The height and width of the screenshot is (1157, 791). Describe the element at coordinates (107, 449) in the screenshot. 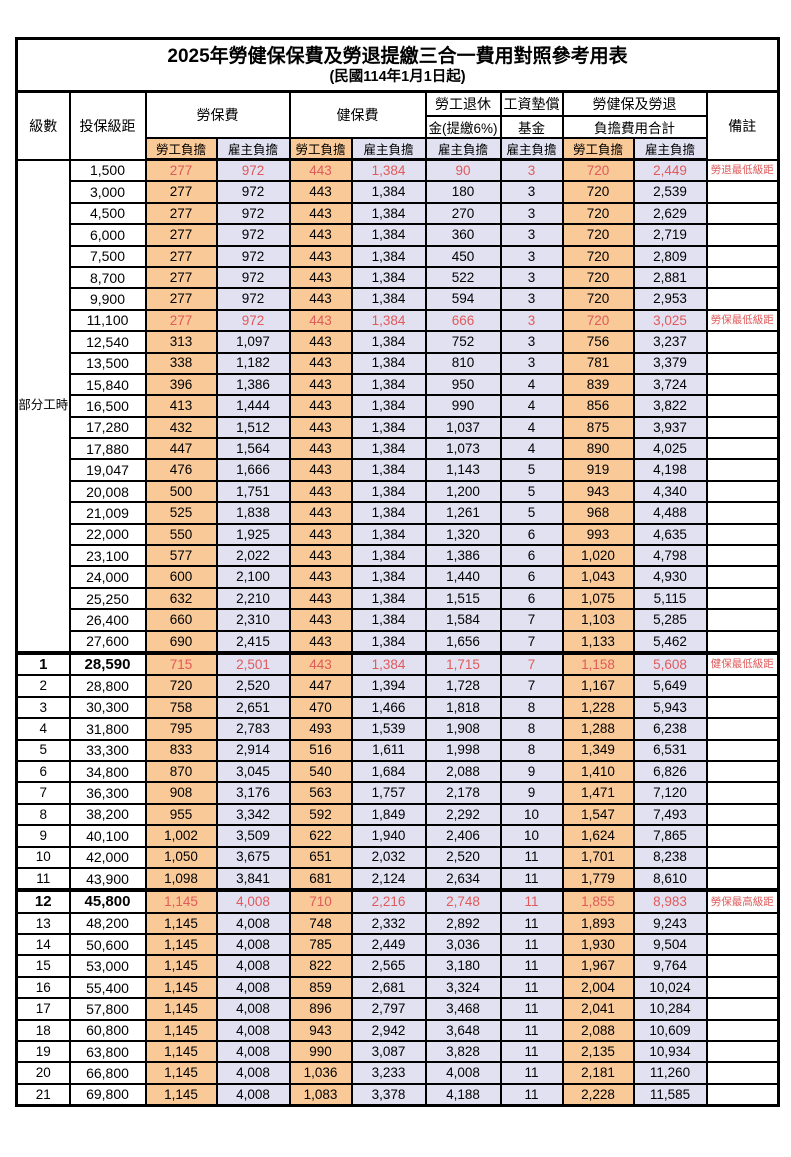

I see `cell-bracket: 17,880` at that location.